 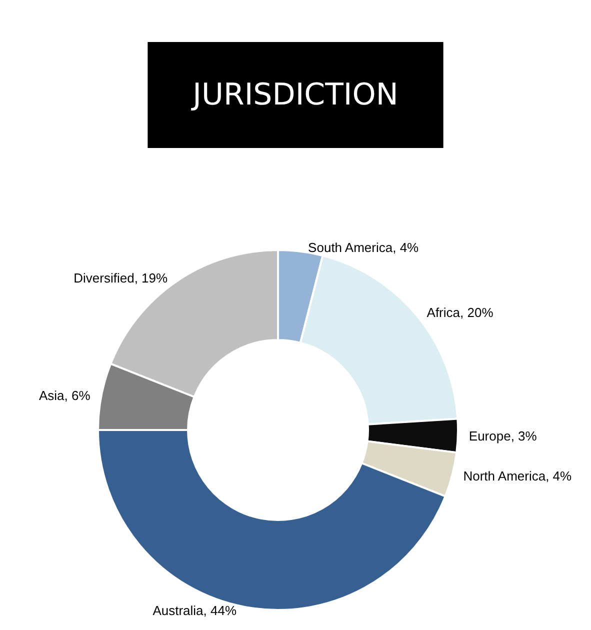 I want to click on slice-label: Australia, 44%, so click(x=194, y=610).